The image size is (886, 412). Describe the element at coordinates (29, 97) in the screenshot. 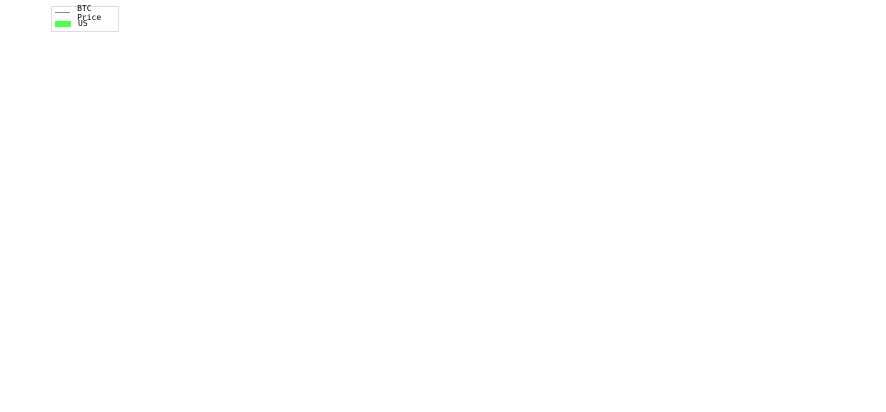

I see `y-tick-label: 70000` at that location.